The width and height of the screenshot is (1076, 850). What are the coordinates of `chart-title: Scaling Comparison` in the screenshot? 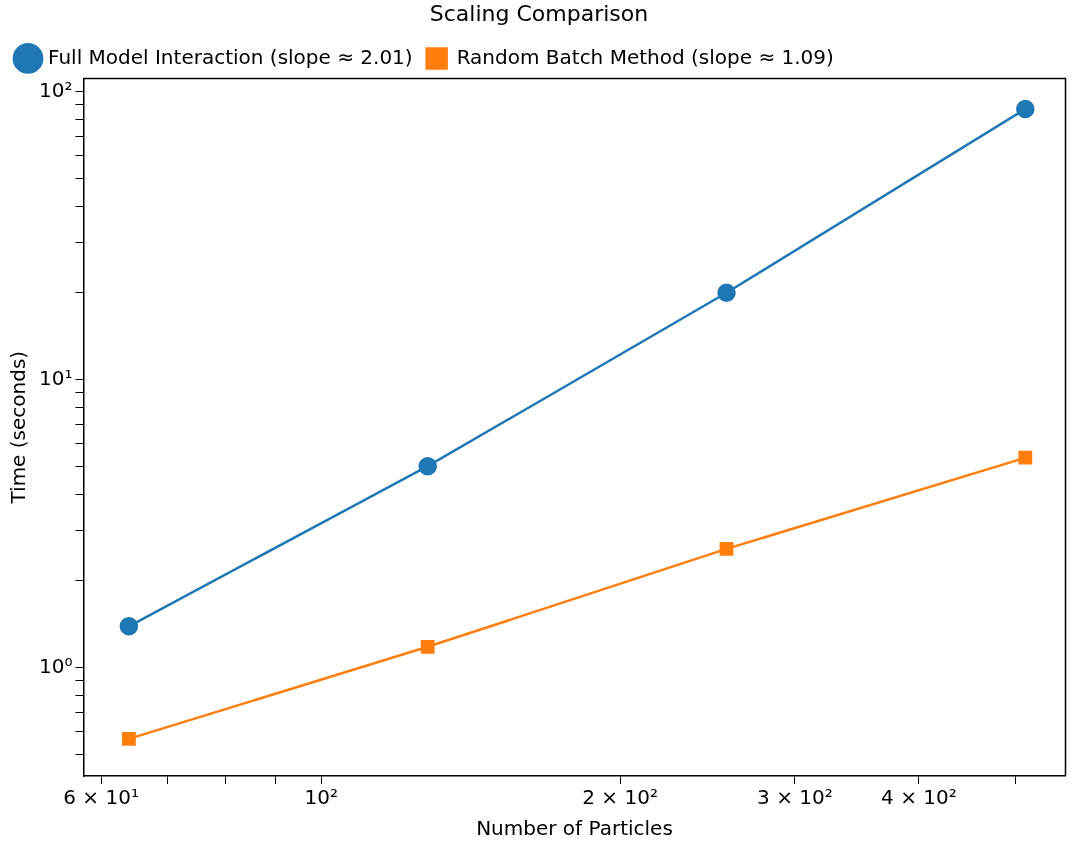 It's located at (539, 13).